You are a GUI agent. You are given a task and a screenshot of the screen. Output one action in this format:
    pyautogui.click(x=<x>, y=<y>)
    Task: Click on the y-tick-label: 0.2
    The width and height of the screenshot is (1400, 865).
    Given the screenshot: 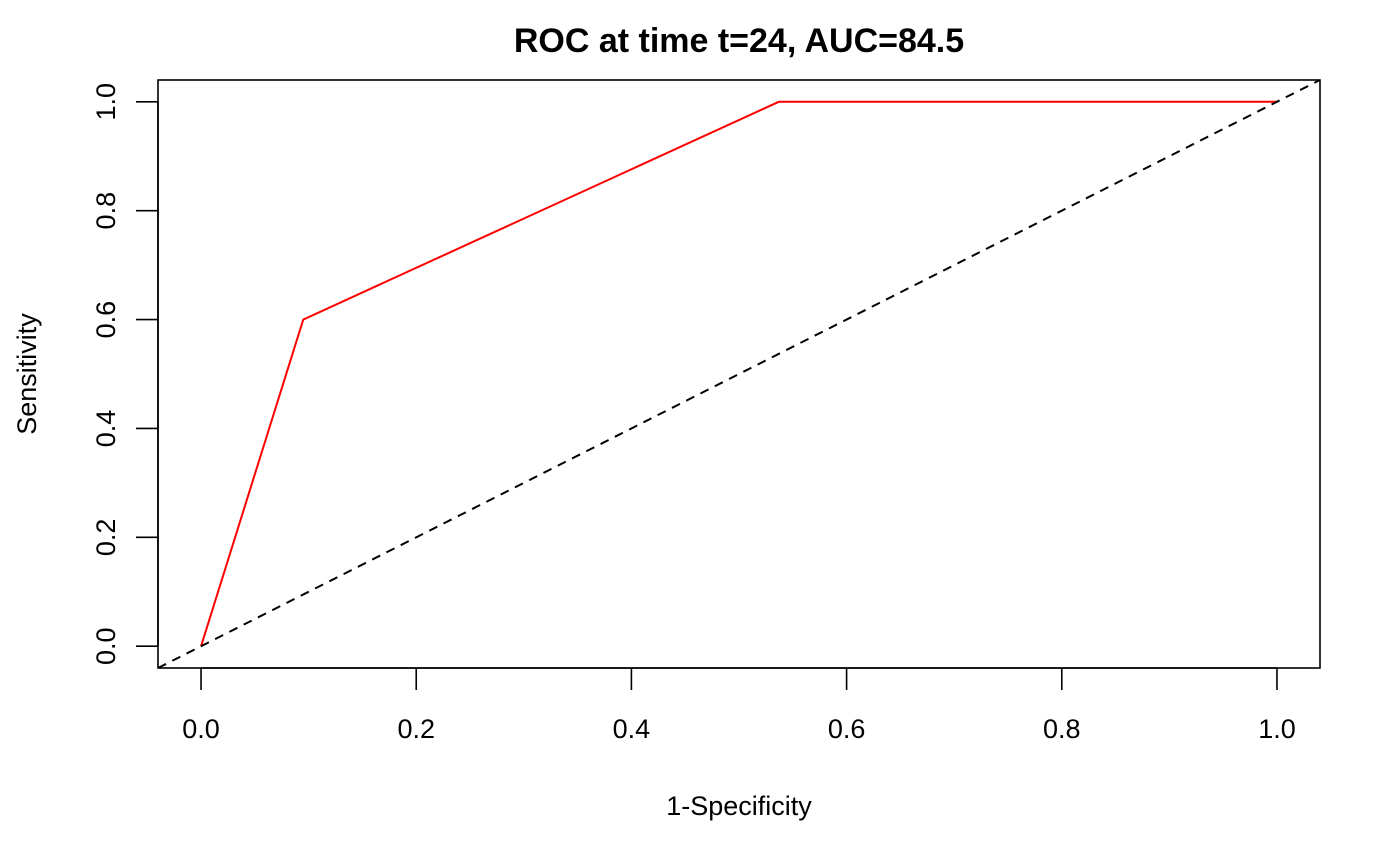 What is the action you would take?
    pyautogui.click(x=106, y=538)
    